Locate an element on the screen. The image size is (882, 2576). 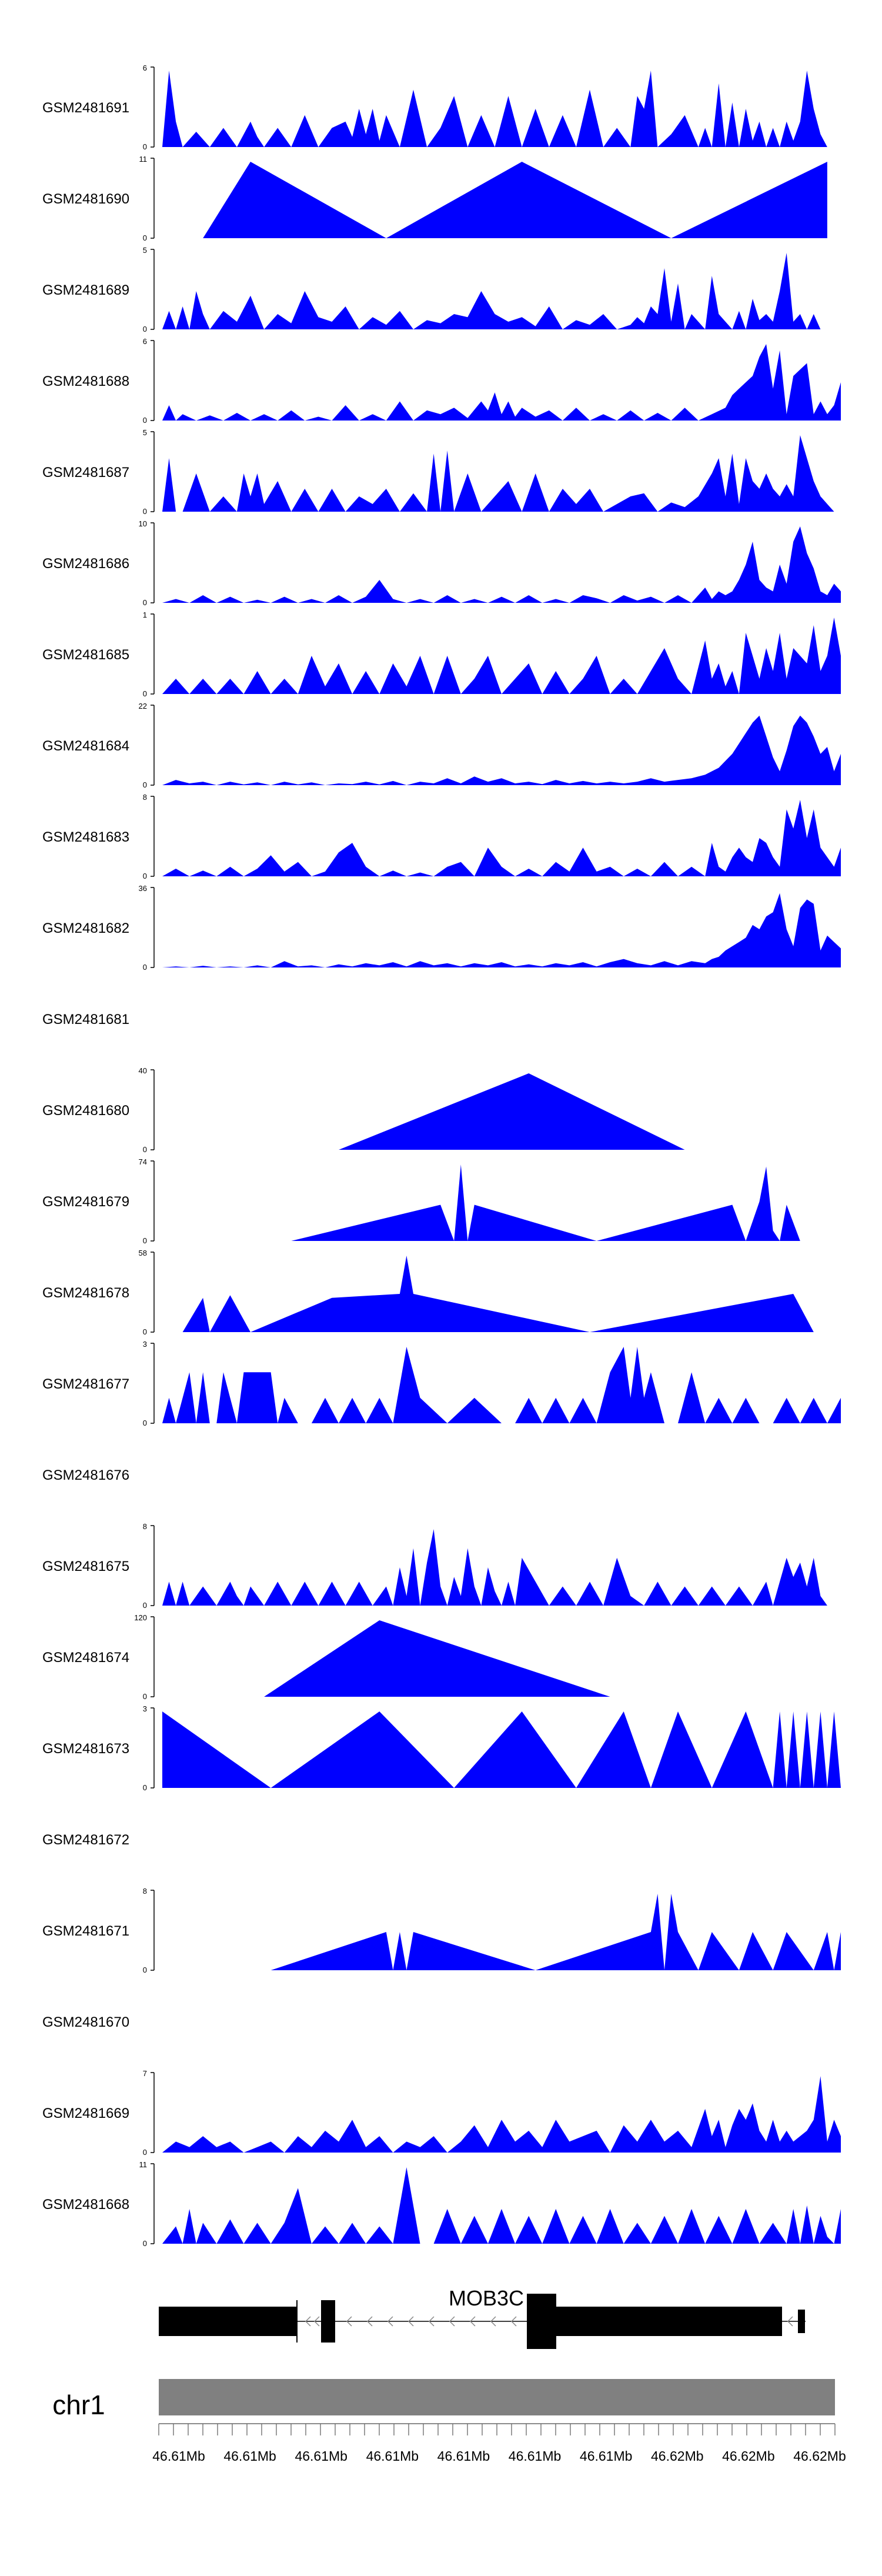
track-label: GSM2481687 is located at coordinates (85, 473).